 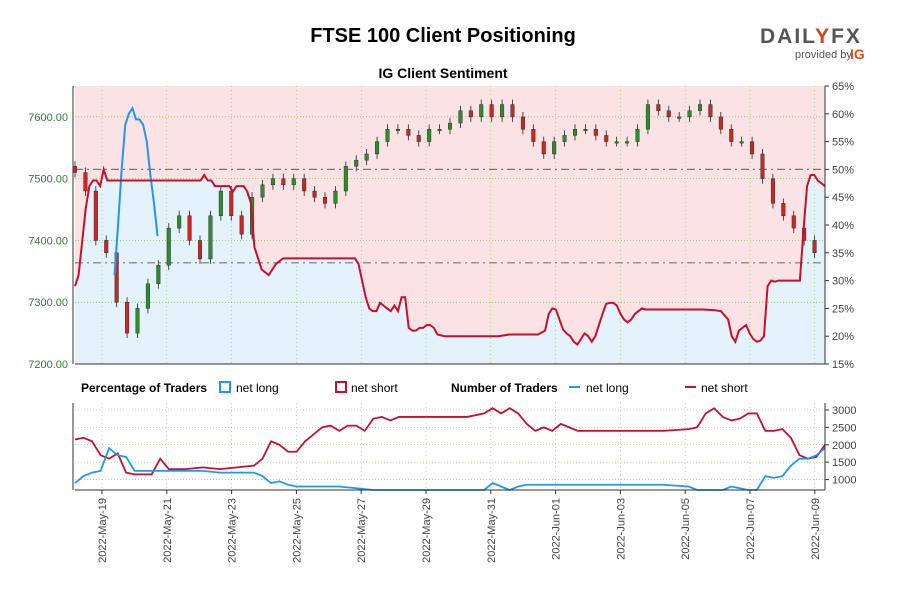 What do you see at coordinates (557, 529) in the screenshot?
I see `date-tick-label: 2022-Jun-01` at bounding box center [557, 529].